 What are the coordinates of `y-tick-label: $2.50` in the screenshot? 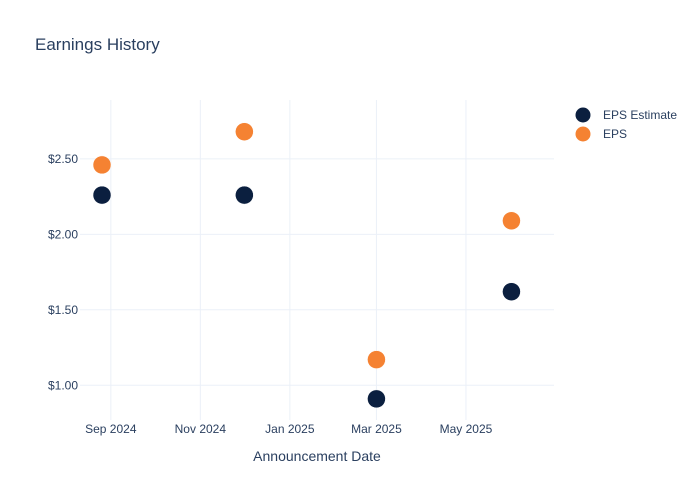 It's located at (63, 159).